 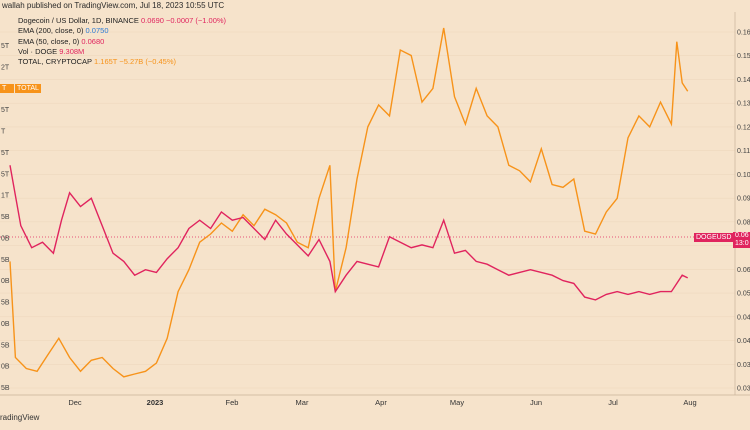 I want to click on right-tick-label: 0.10, so click(x=743, y=175).